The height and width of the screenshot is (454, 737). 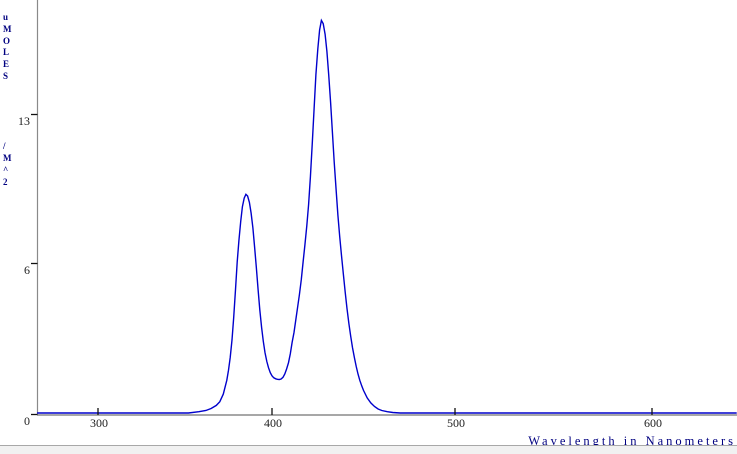 I want to click on x-tick-label: 400, so click(x=273, y=423).